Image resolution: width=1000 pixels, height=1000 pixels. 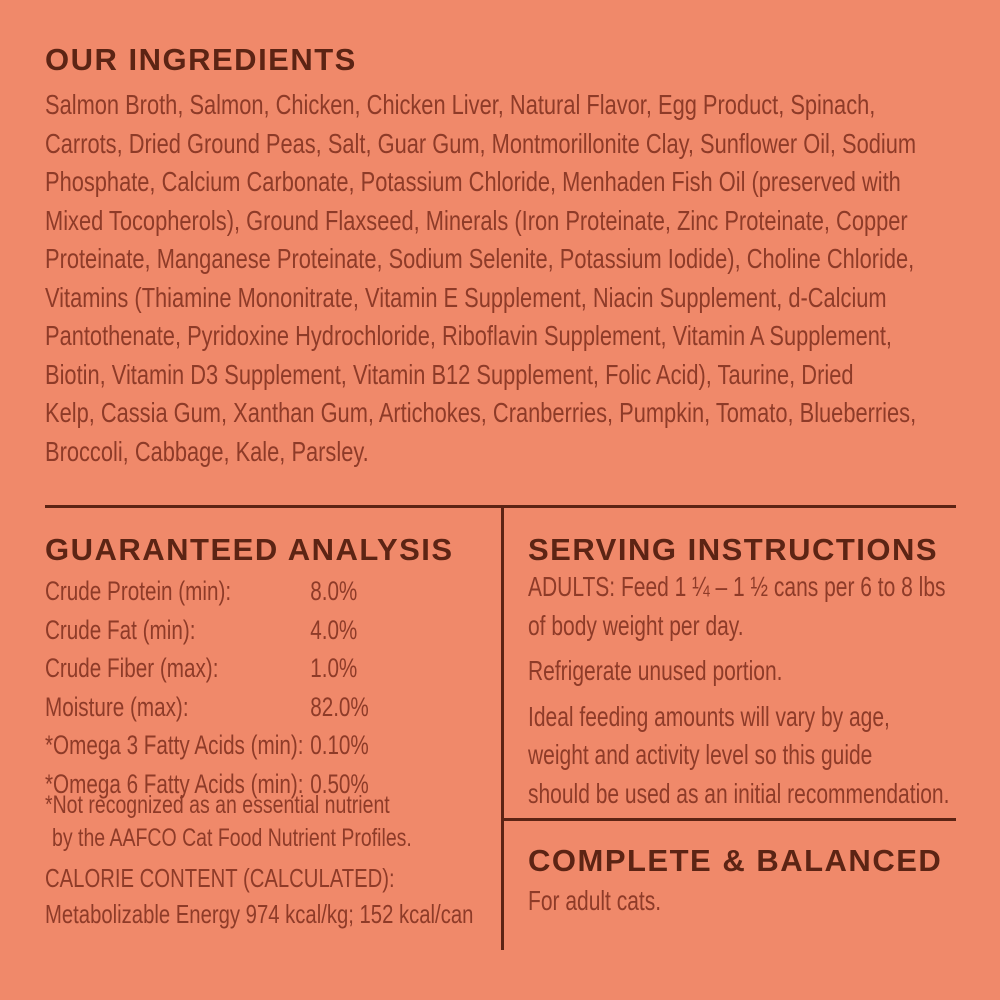 What do you see at coordinates (522, 591) in the screenshot?
I see `analysis-row: Crude Protein (min): 8.0%` at bounding box center [522, 591].